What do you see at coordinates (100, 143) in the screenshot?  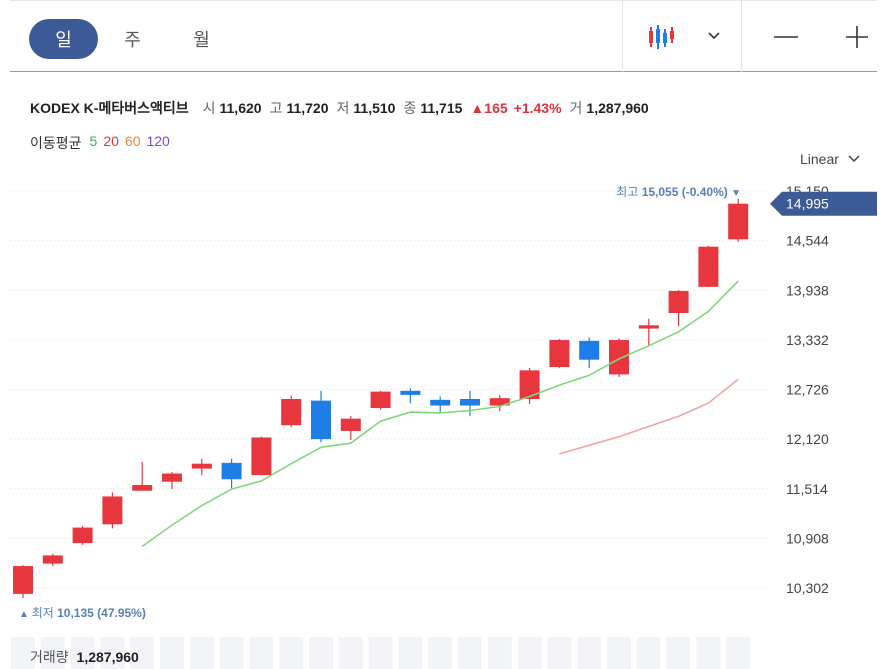 I see `moving-average-legend: 이동평균 5 20 60 120` at bounding box center [100, 143].